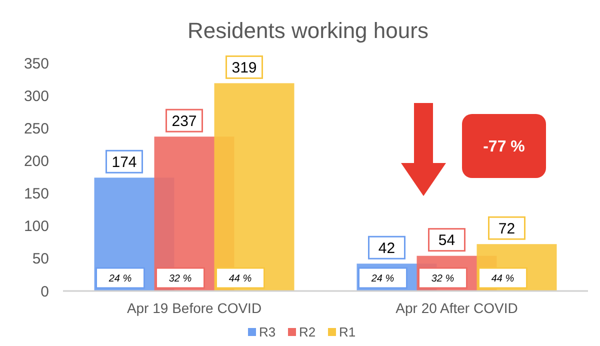  Describe the element at coordinates (36, 161) in the screenshot. I see `y-tick-label: 200` at that location.